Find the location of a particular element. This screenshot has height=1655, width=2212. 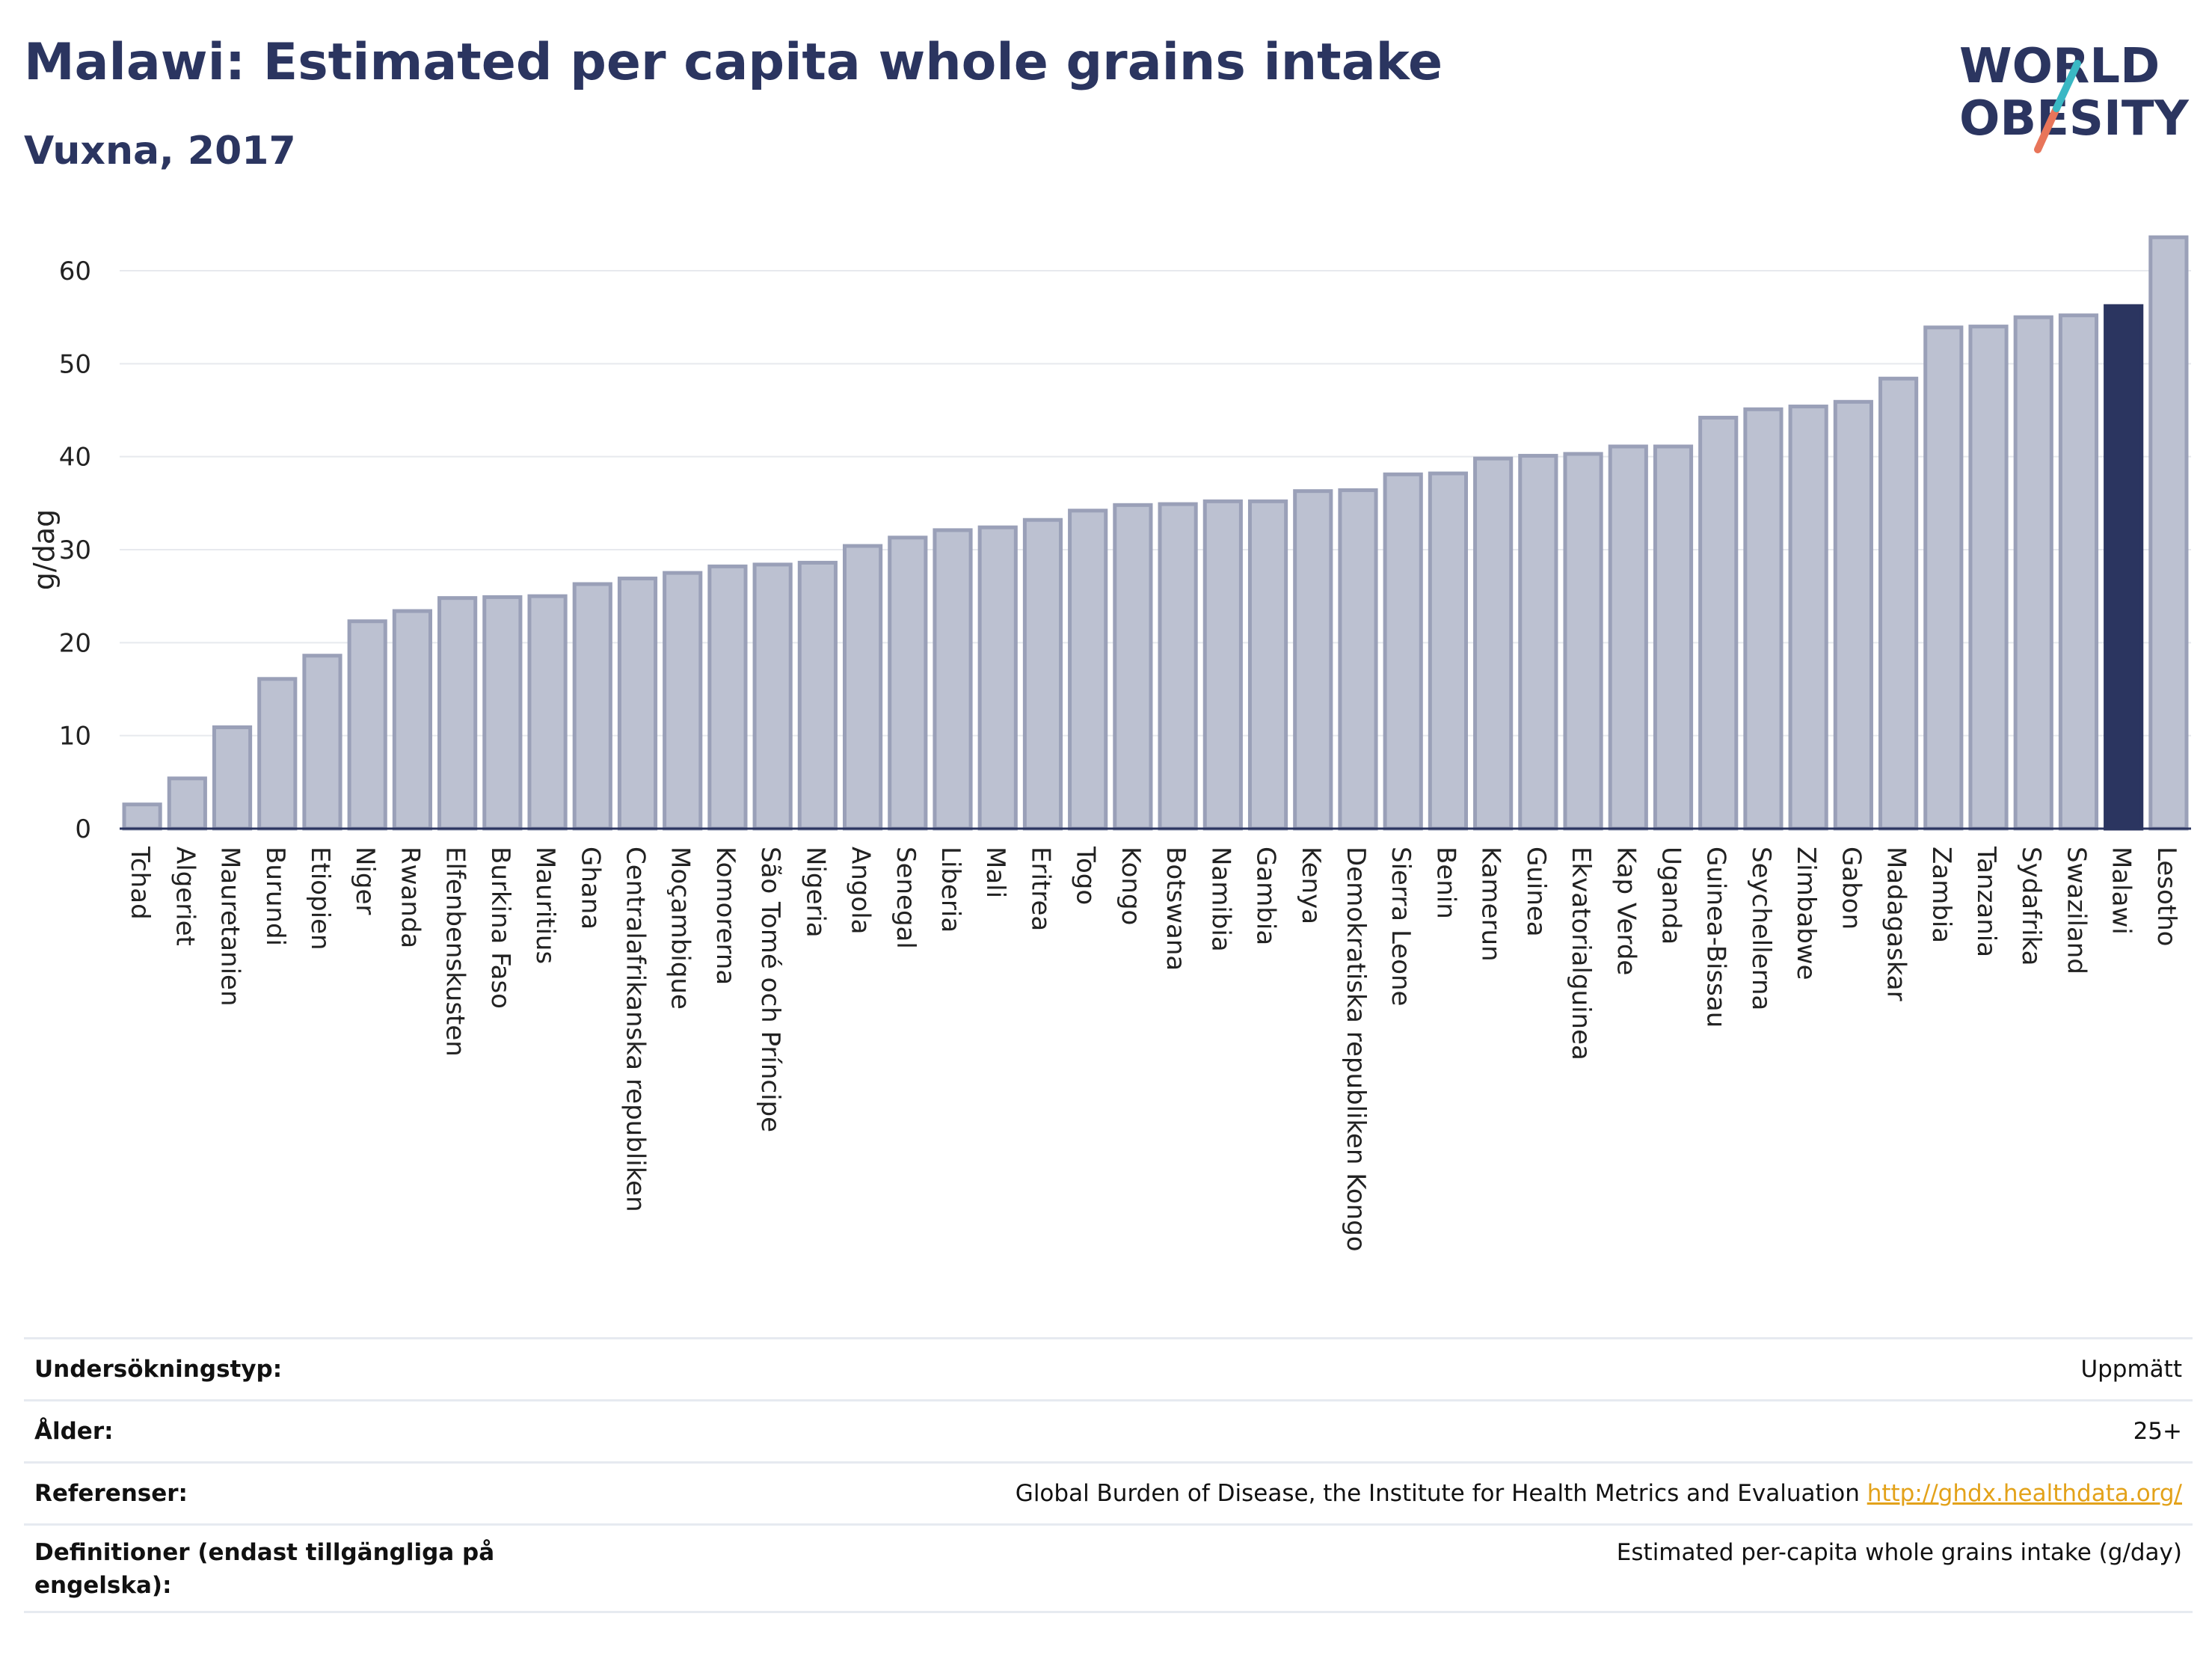

x-tick-label: Nigeria is located at coordinates (815, 892).